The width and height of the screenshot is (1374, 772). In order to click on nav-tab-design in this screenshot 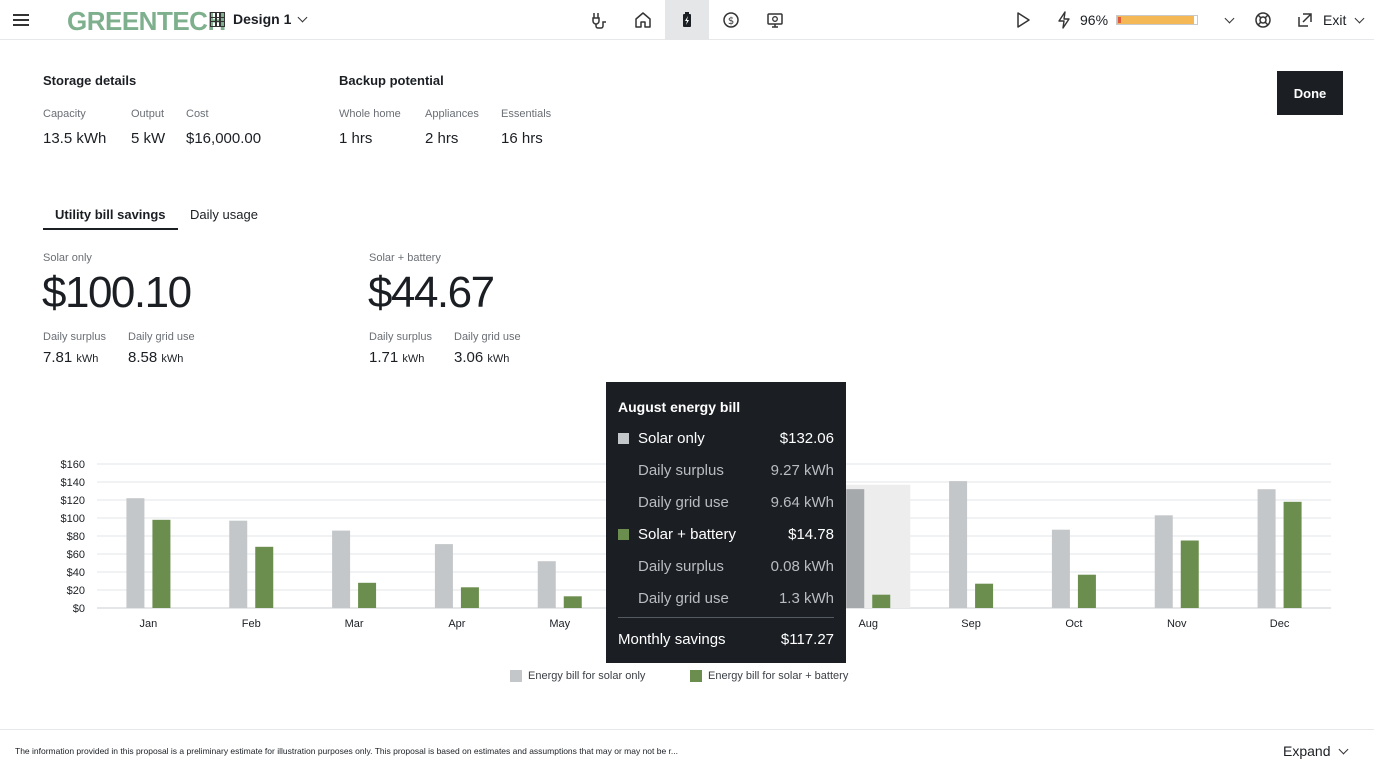, I will do `click(599, 20)`.